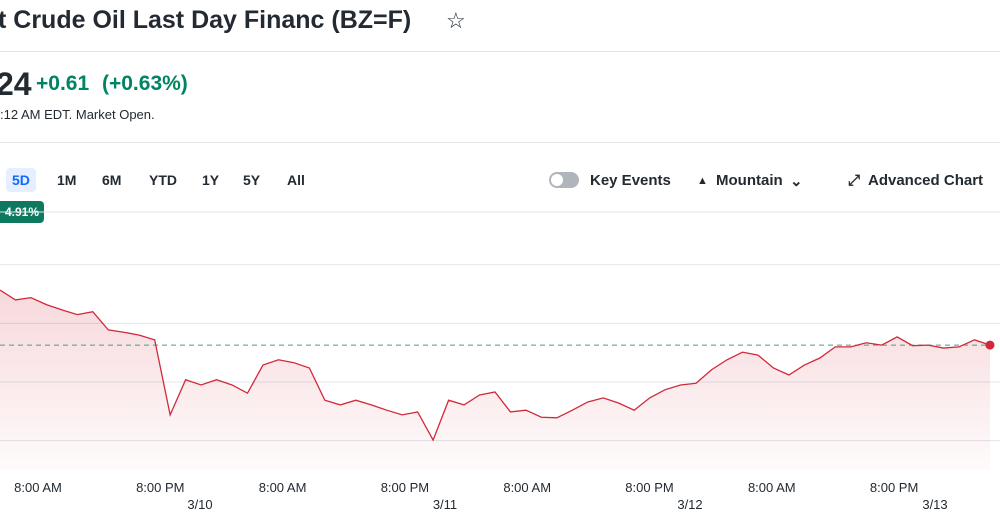  Describe the element at coordinates (854, 180) in the screenshot. I see `icon: ⤢` at that location.